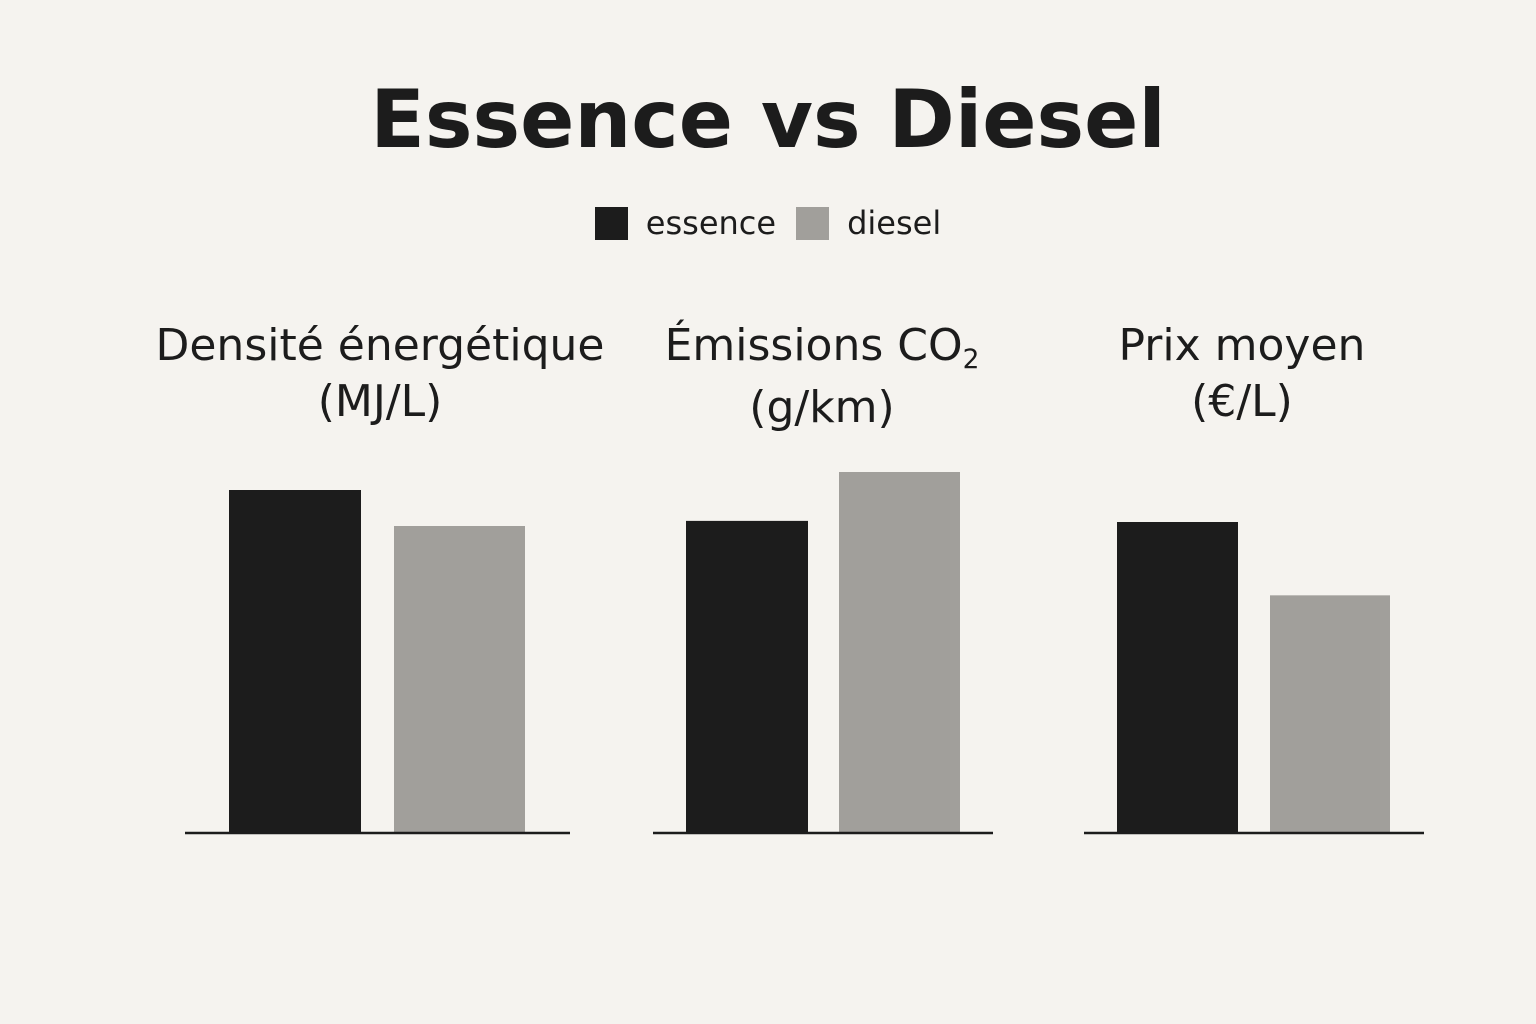  Describe the element at coordinates (1254, 678) in the screenshot. I see `panel-average-price` at that location.